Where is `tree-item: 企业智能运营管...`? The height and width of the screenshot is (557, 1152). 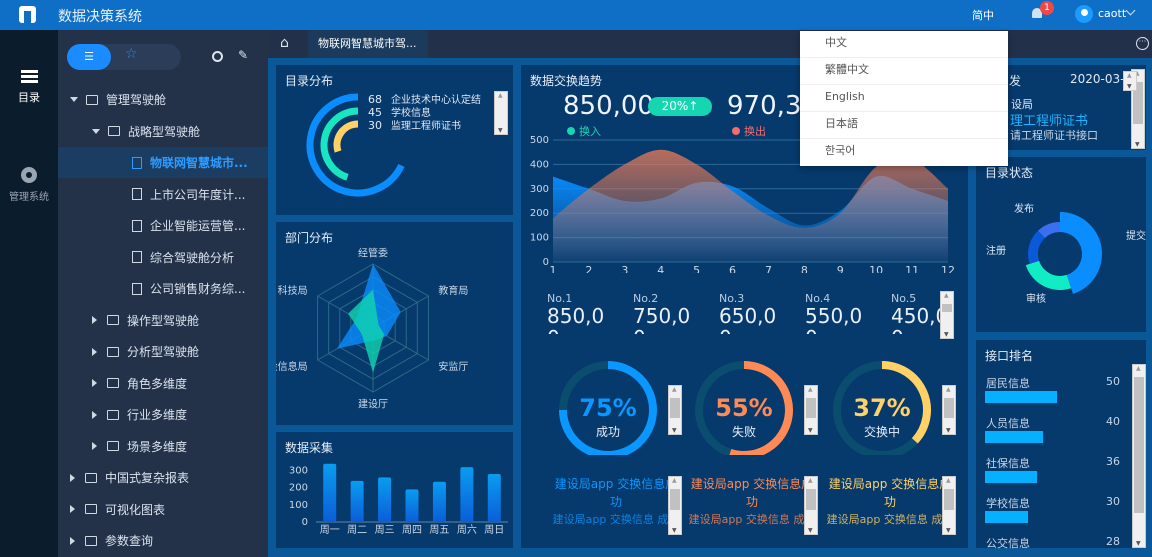
tree-item: 企业智能运营管... is located at coordinates (163, 225).